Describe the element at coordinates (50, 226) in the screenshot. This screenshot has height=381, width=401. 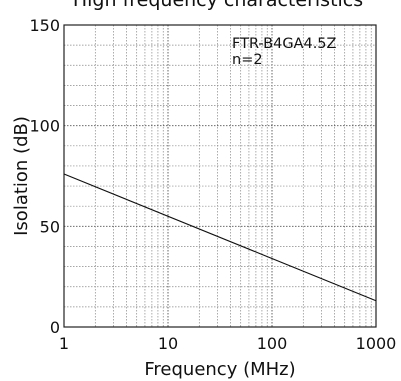
I see `y-tick-label: 50` at that location.